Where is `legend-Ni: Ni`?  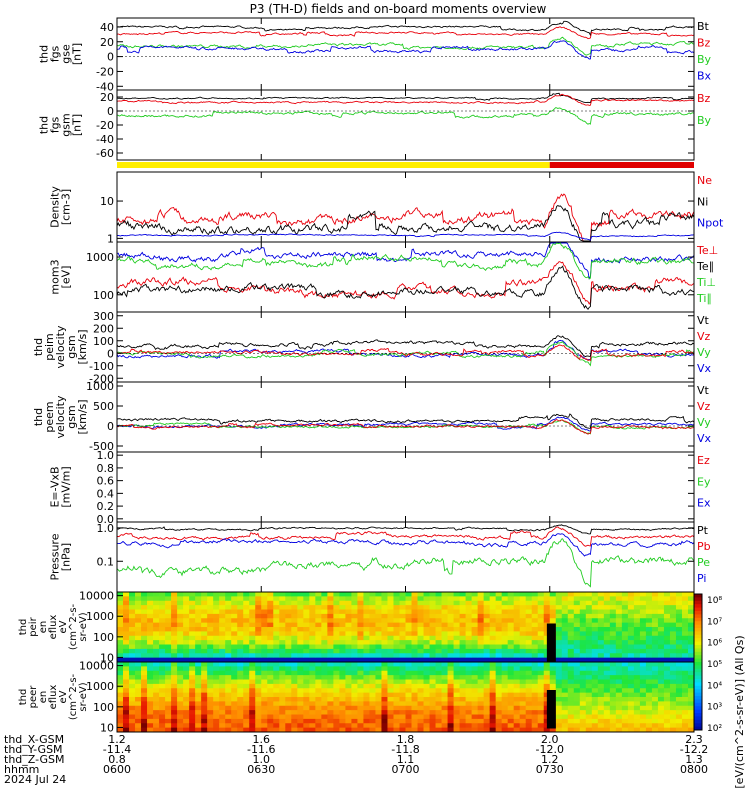 legend-Ni: Ni is located at coordinates (702, 201).